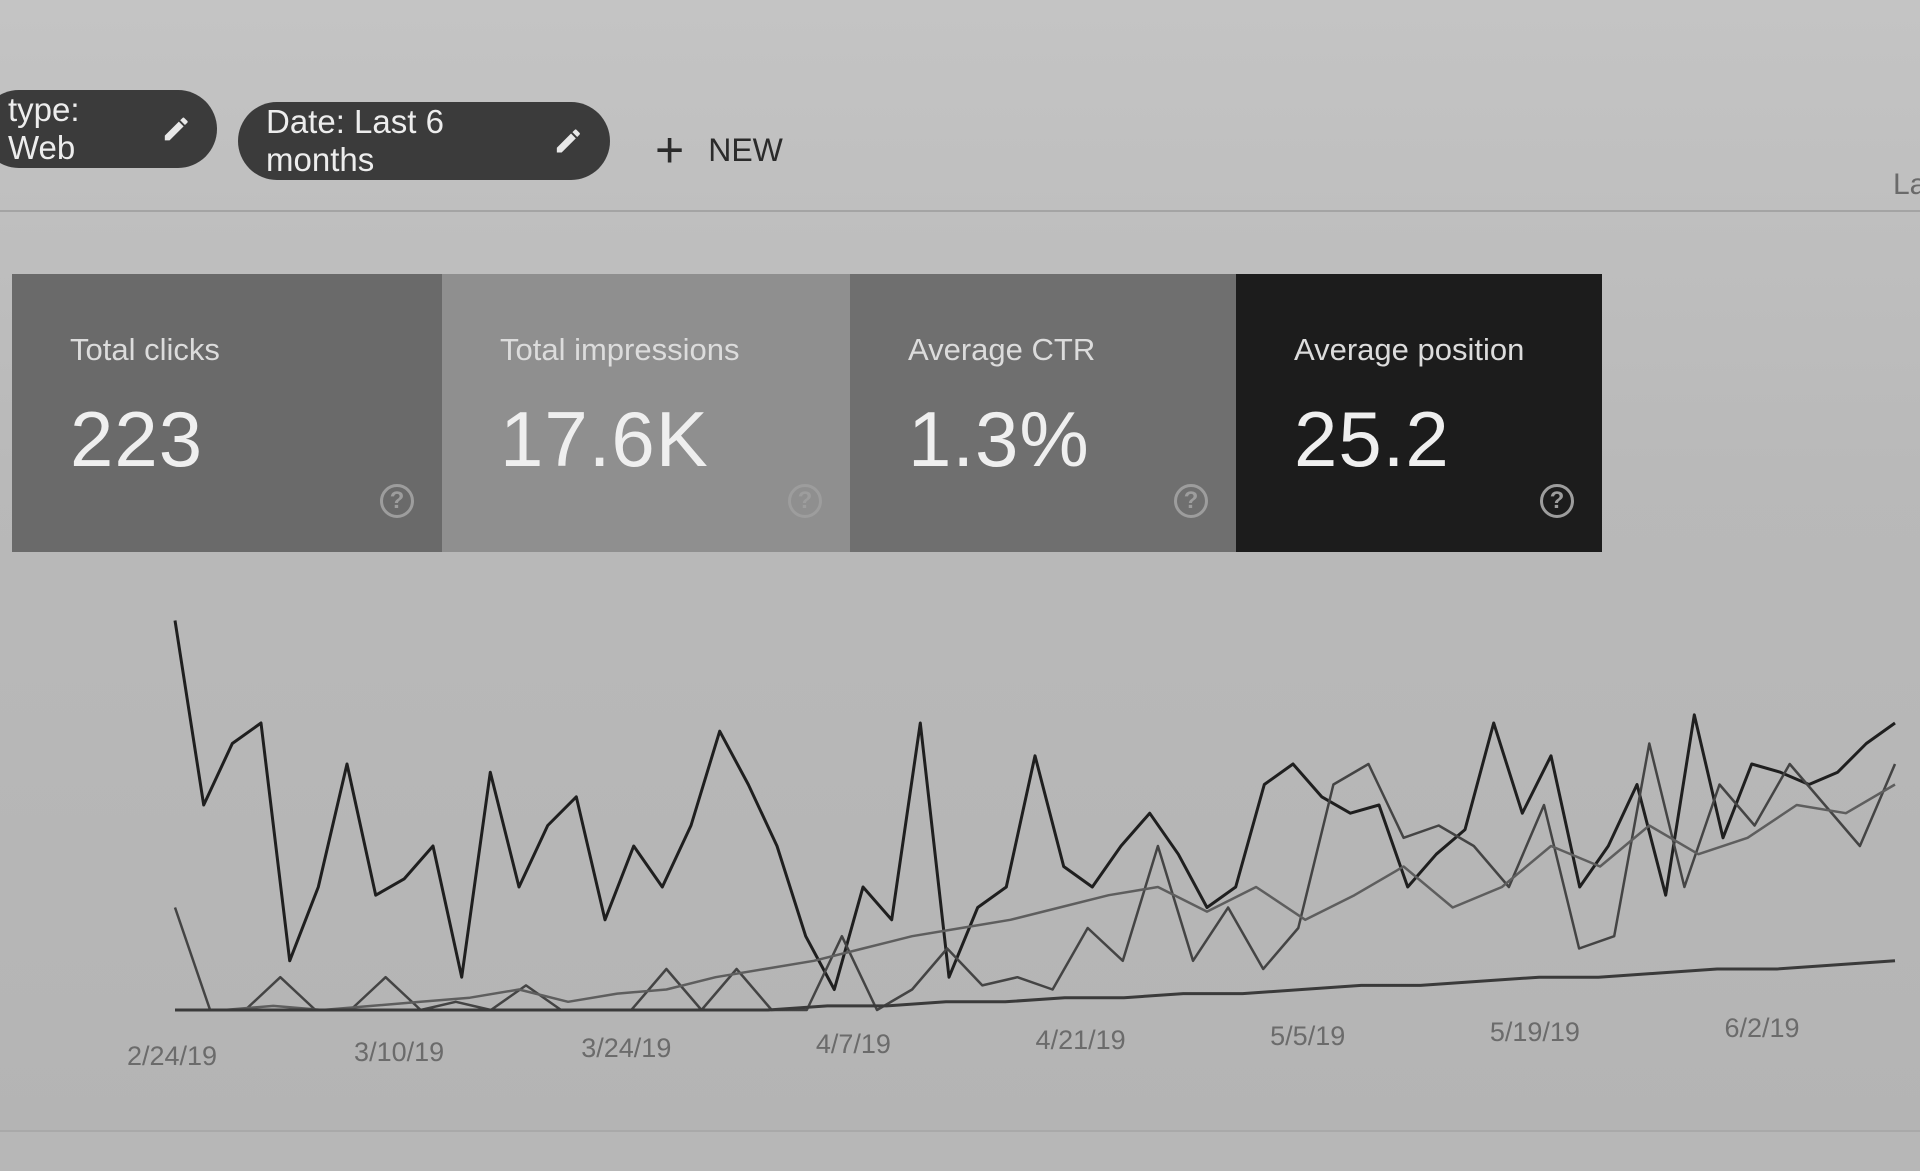 Image resolution: width=1920 pixels, height=1171 pixels. I want to click on metric-value: 17.6K, so click(604, 439).